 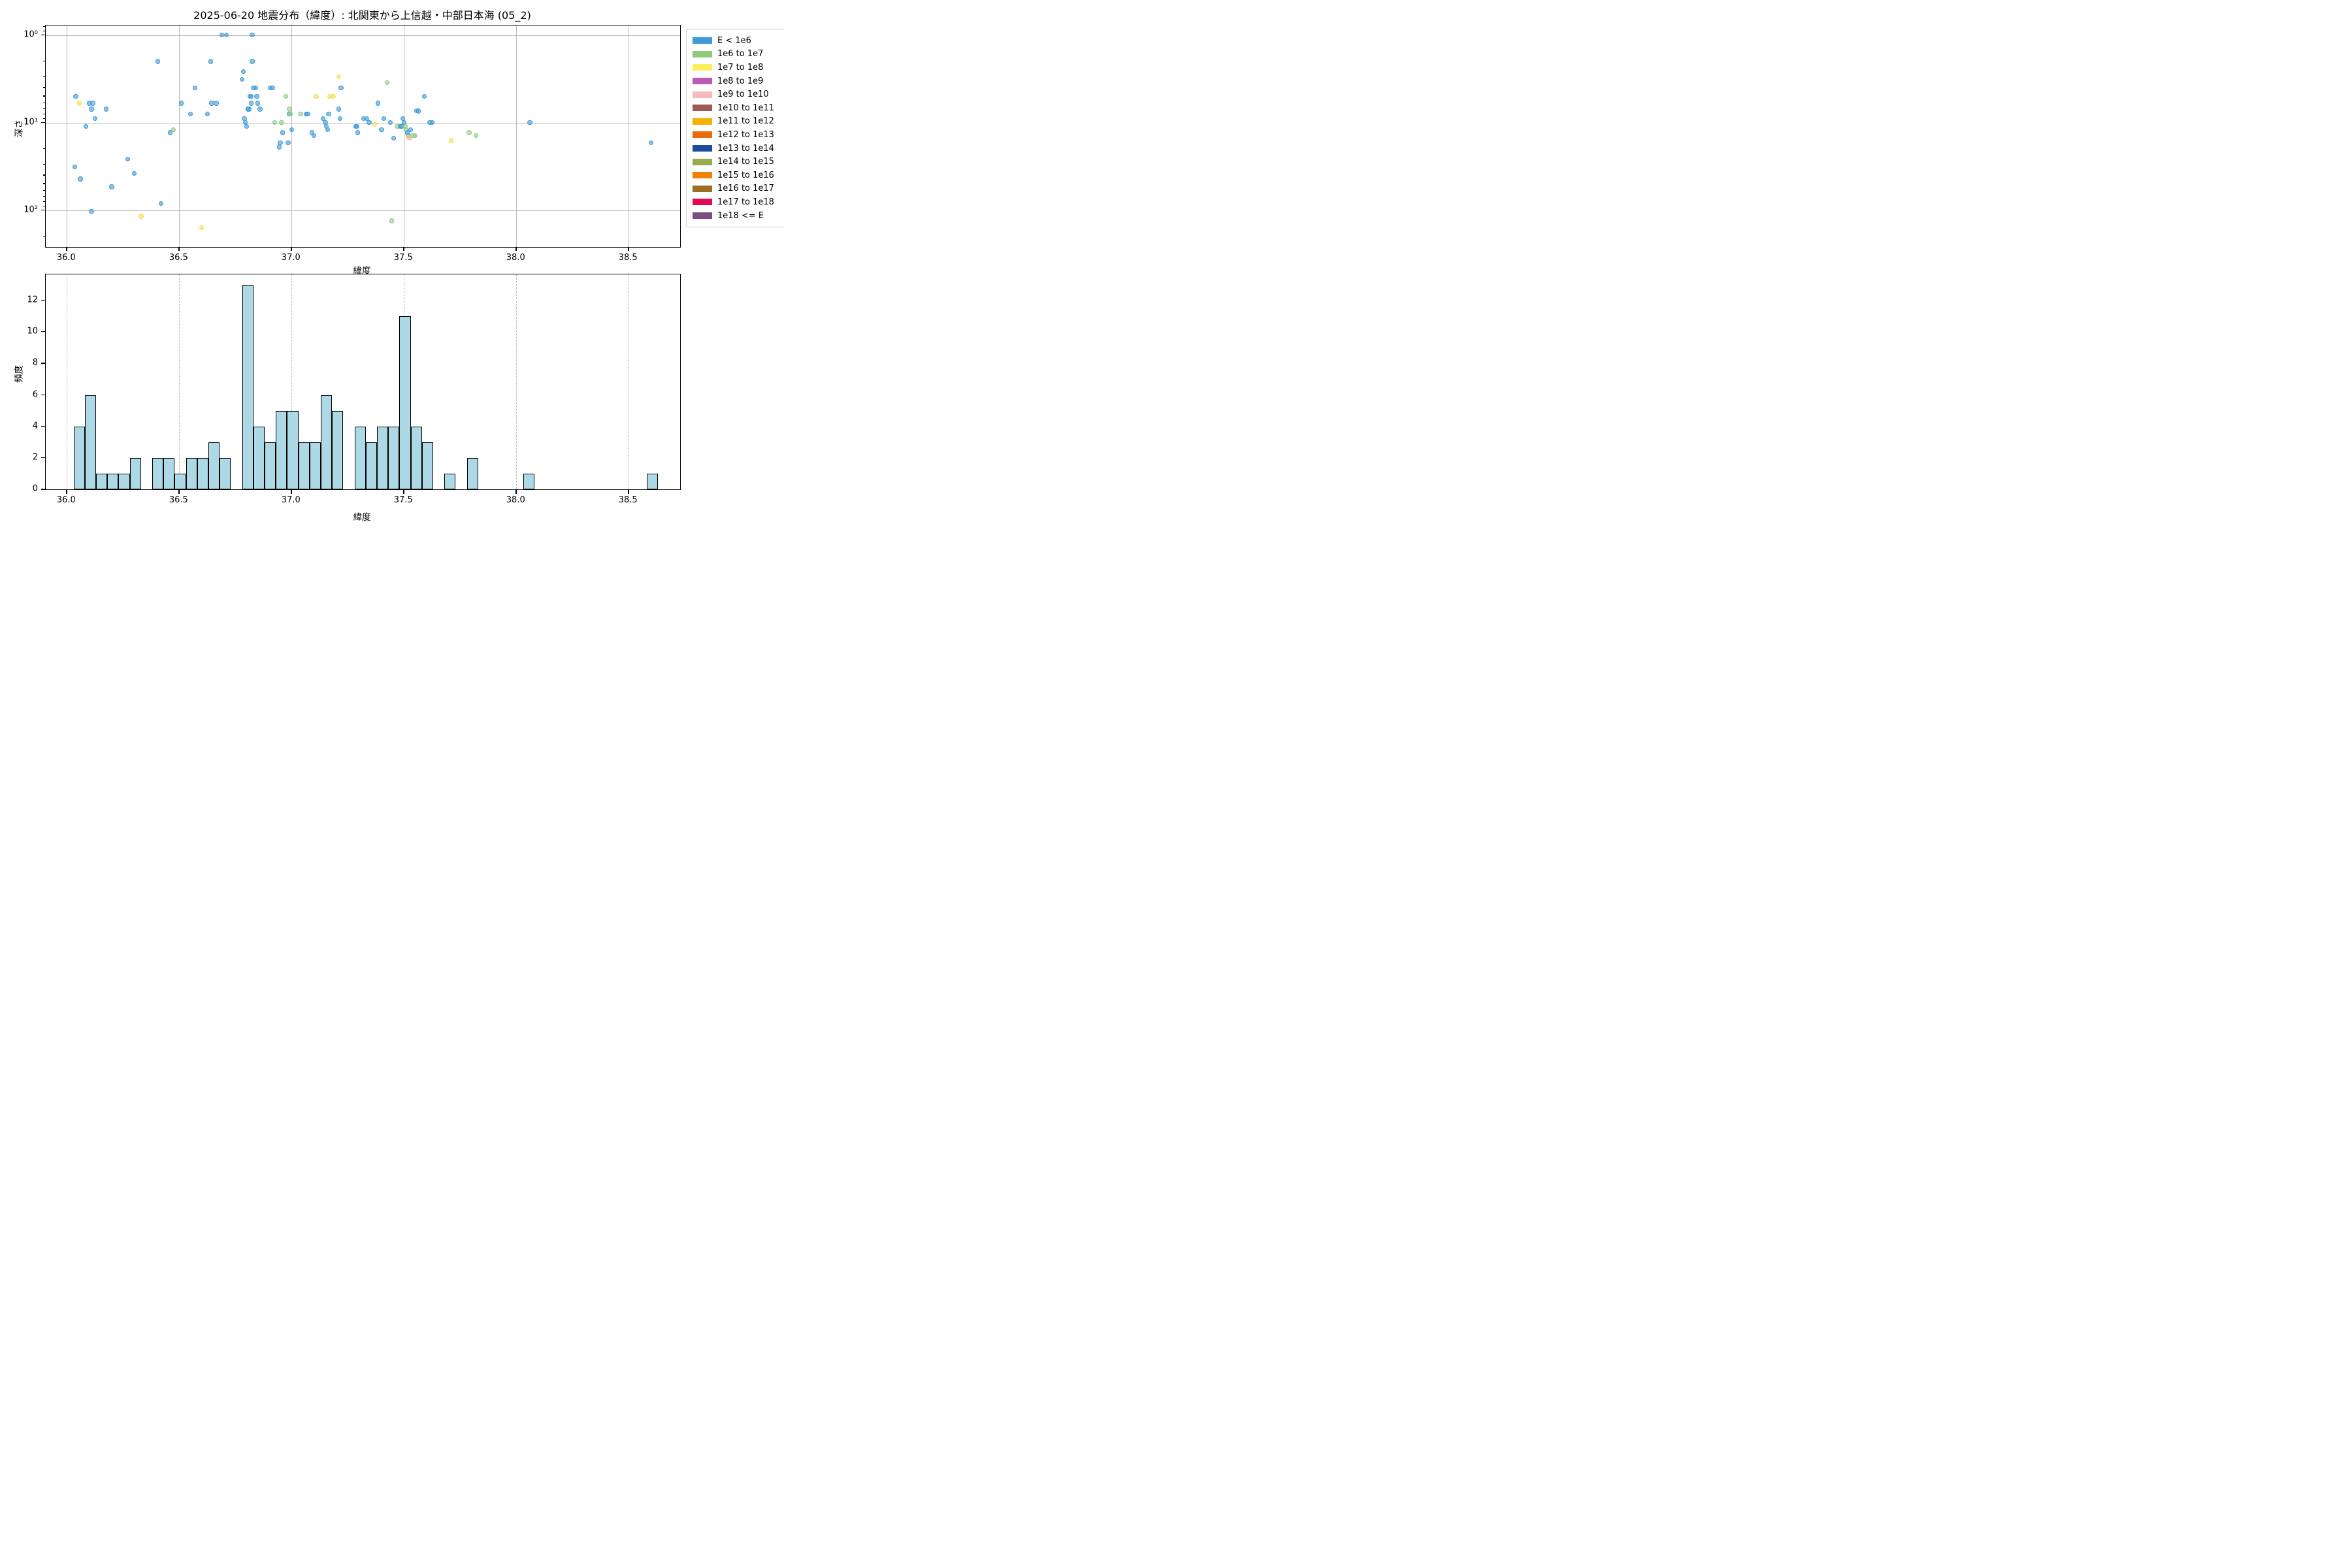 What do you see at coordinates (362, 517) in the screenshot?
I see `histogram-xlabel: 緯度` at bounding box center [362, 517].